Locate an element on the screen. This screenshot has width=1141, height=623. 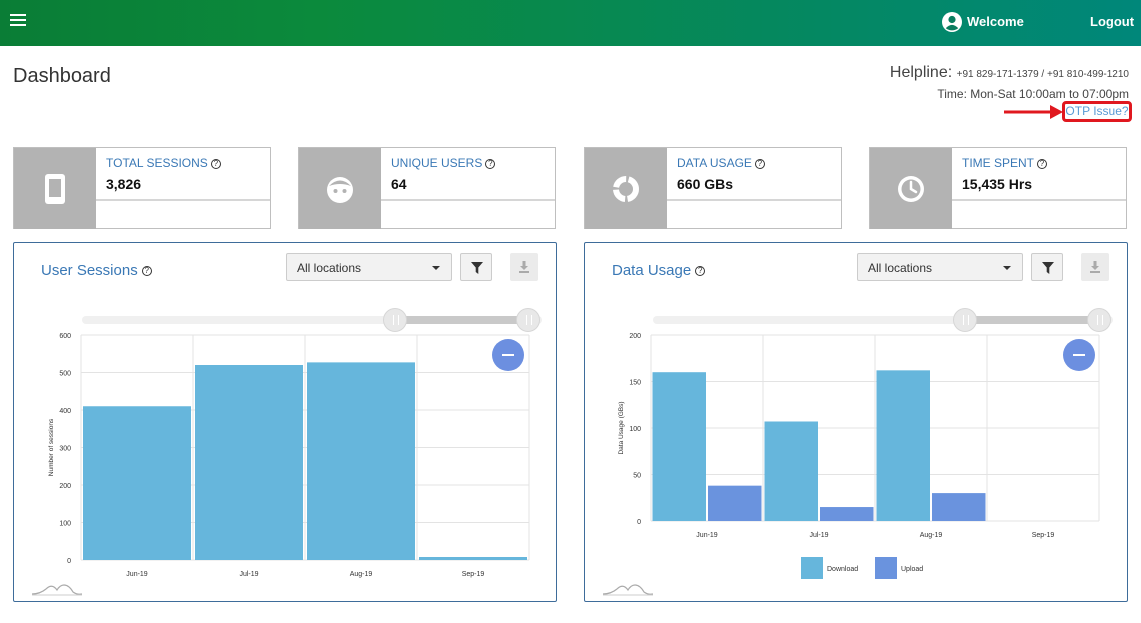
y-axis-label: Number of sessions is located at coordinates (51, 447).